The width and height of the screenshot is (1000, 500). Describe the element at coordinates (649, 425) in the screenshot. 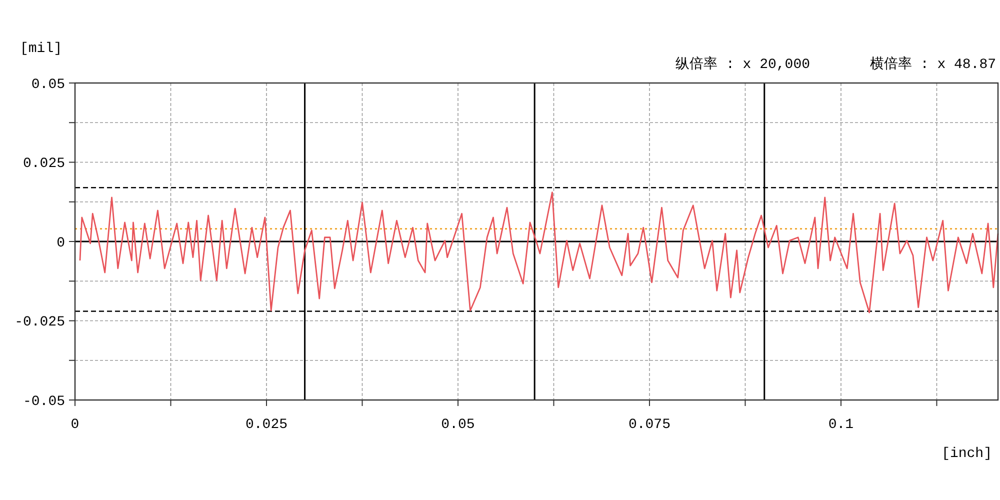

I see `x-tick-label: 0.075` at that location.